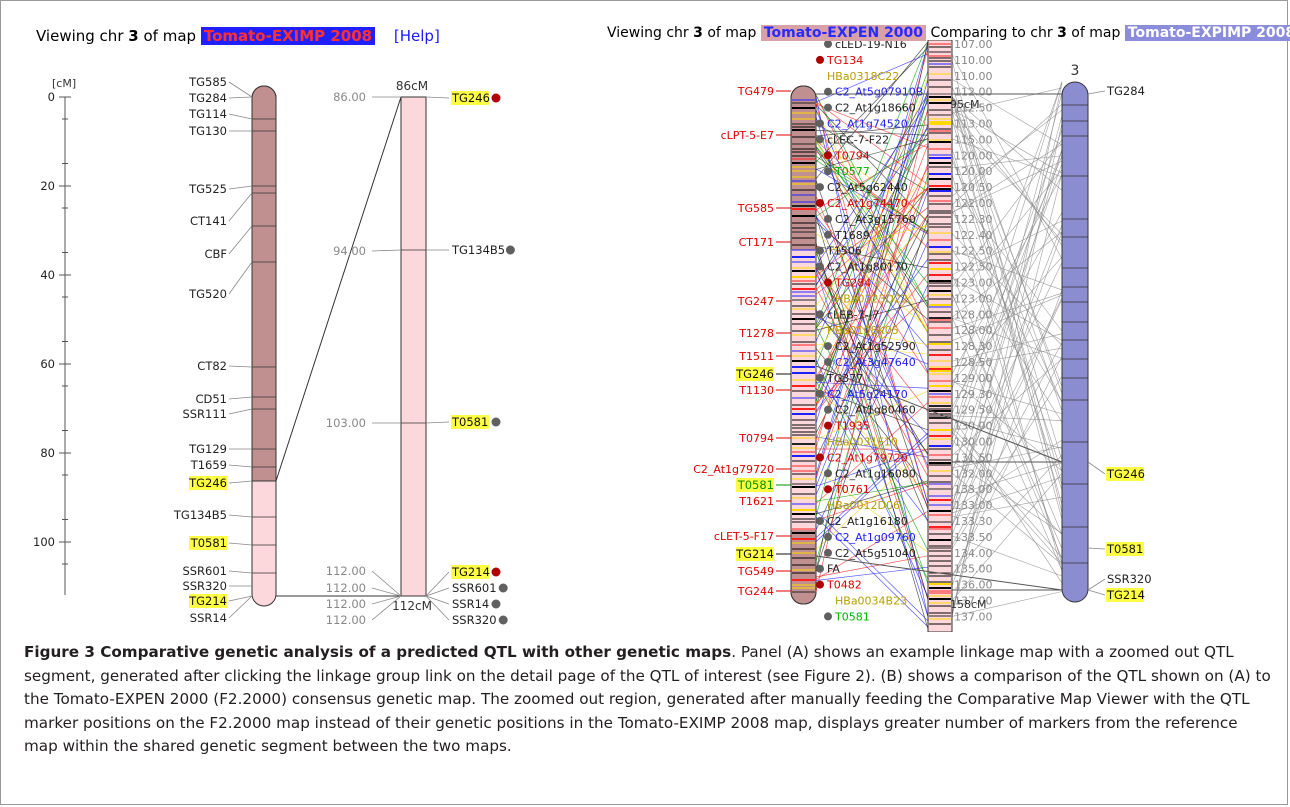 This screenshot has width=1290, height=807. I want to click on zoom-marker-tg214: TG214, so click(470, 572).